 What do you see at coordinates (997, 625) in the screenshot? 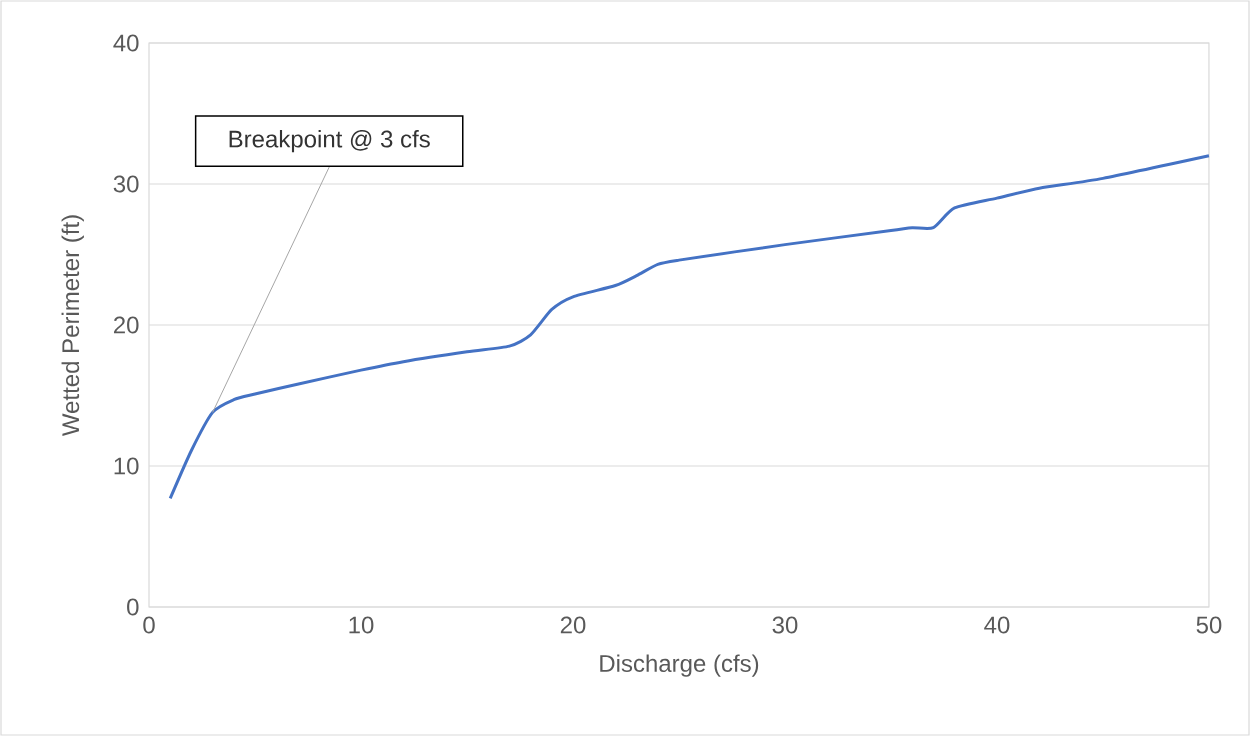
I see `x-tick-label: 40` at bounding box center [997, 625].